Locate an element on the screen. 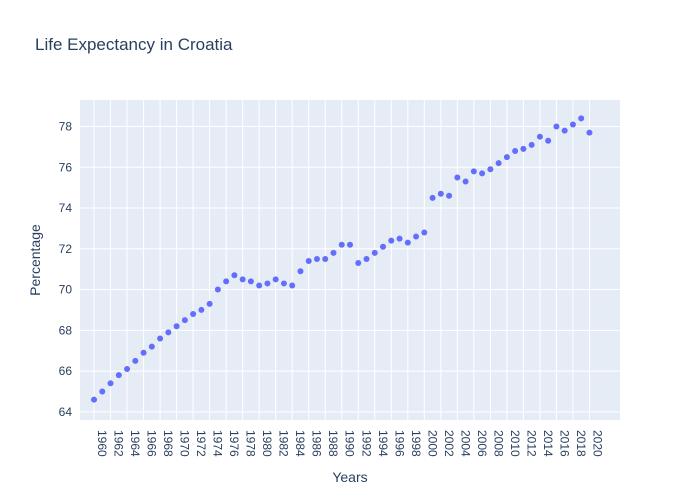  y-tick-label: 64 is located at coordinates (66, 412).